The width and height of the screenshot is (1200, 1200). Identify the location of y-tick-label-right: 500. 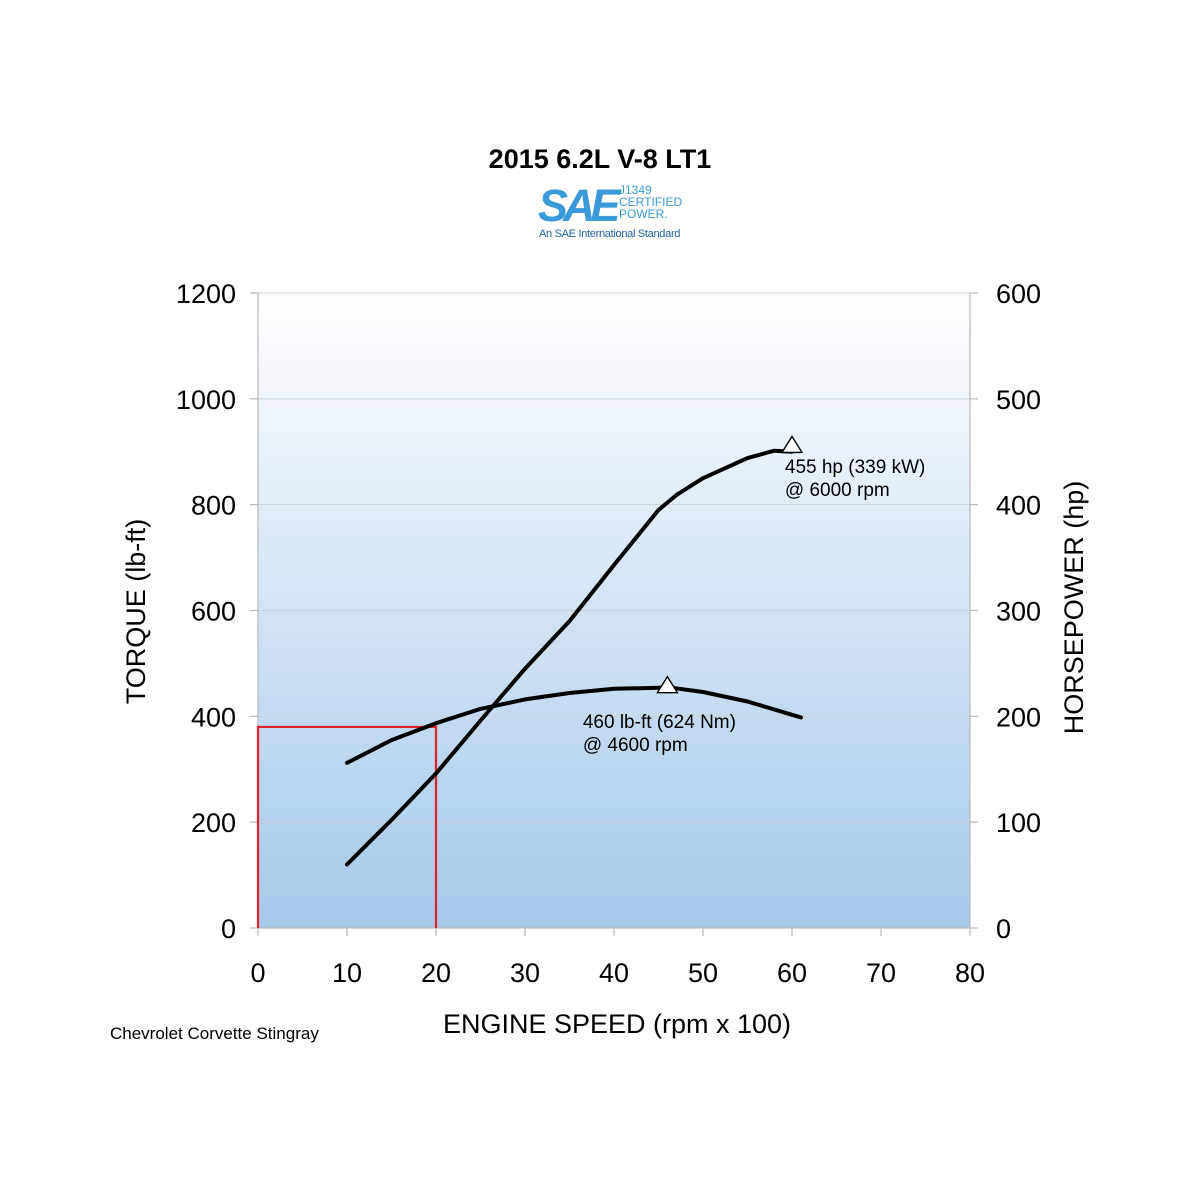
(1018, 400).